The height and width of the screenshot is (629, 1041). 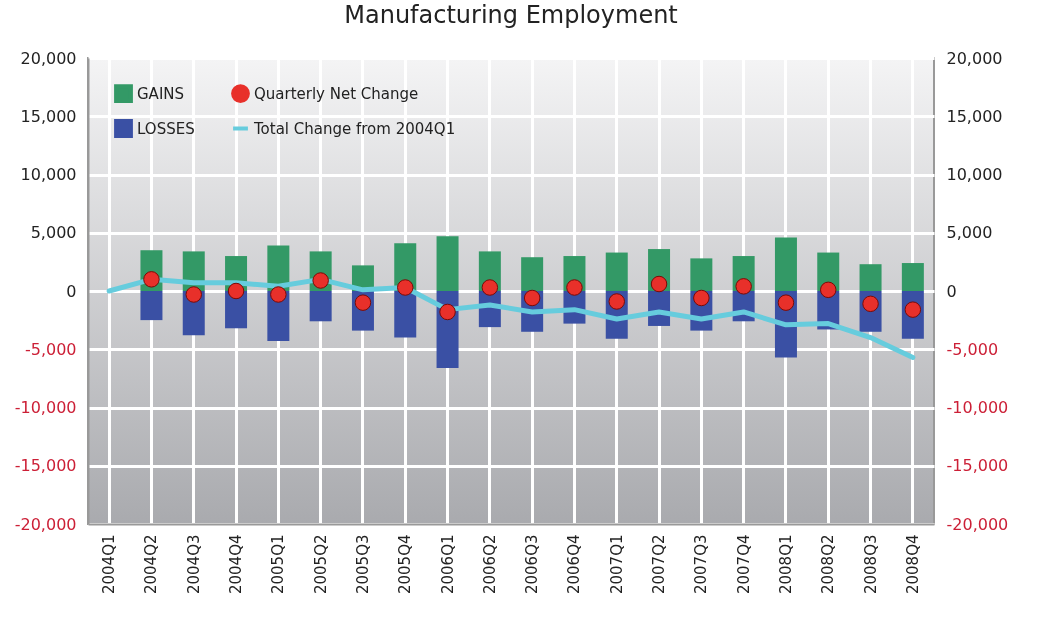 What do you see at coordinates (405, 564) in the screenshot?
I see `x-tick-label: 2005Q4` at bounding box center [405, 564].